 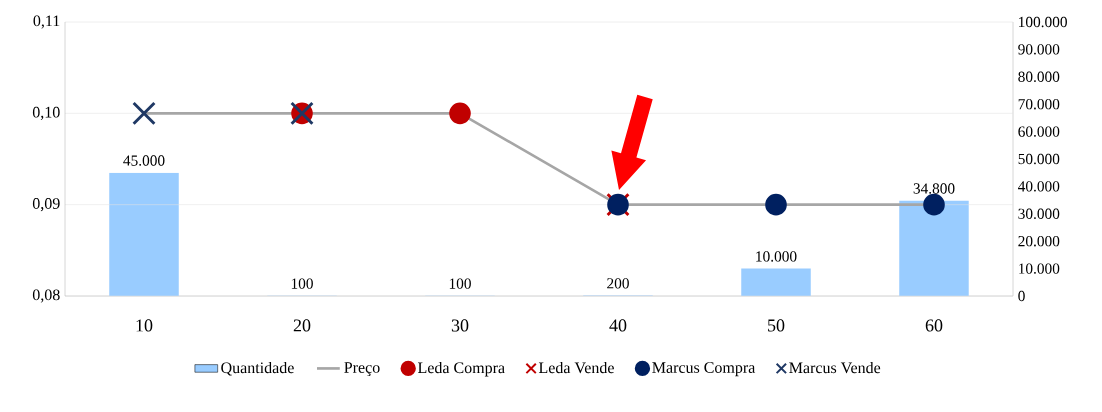 I want to click on y2-tick-label: 20.000, so click(x=1039, y=241).